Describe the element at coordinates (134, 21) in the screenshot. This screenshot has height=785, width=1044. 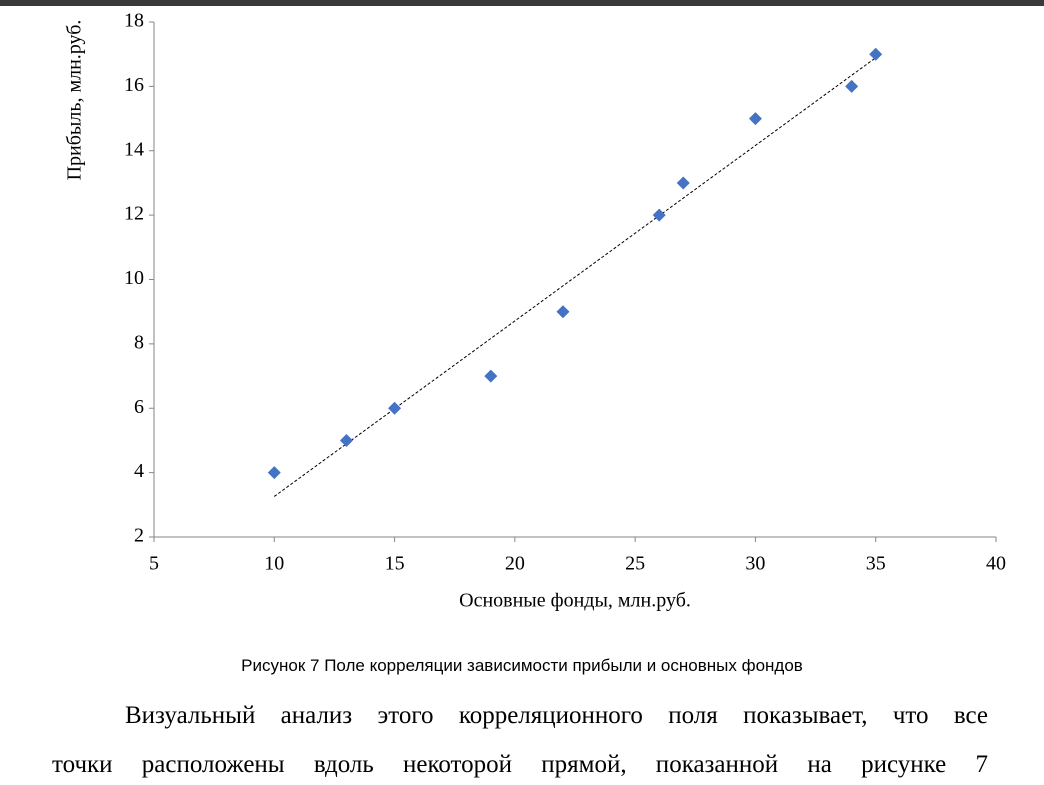
I see `y-tick-label: 18` at that location.